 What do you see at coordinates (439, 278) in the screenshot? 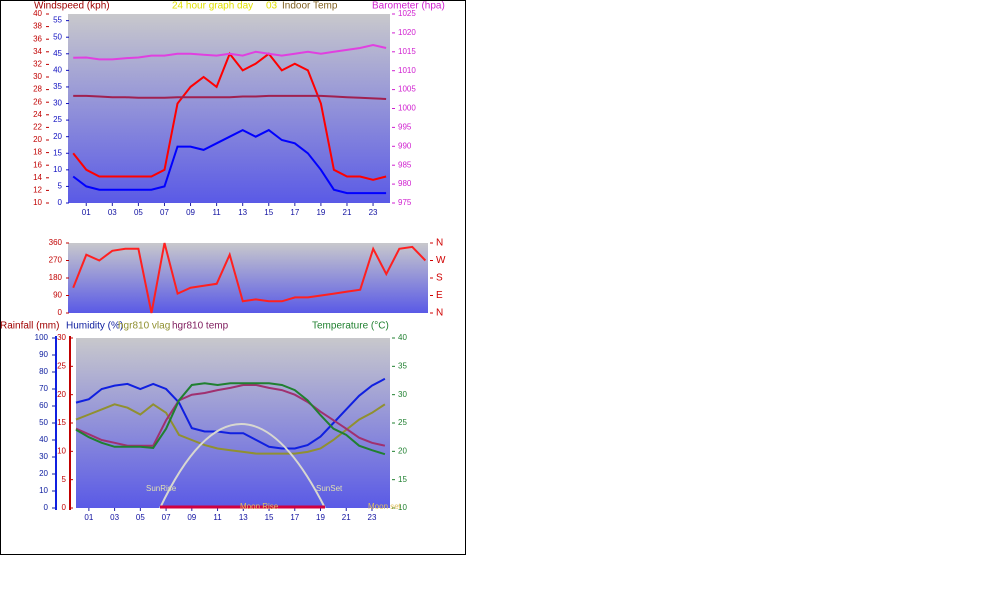
I see `y-tick-label: S` at bounding box center [439, 278].